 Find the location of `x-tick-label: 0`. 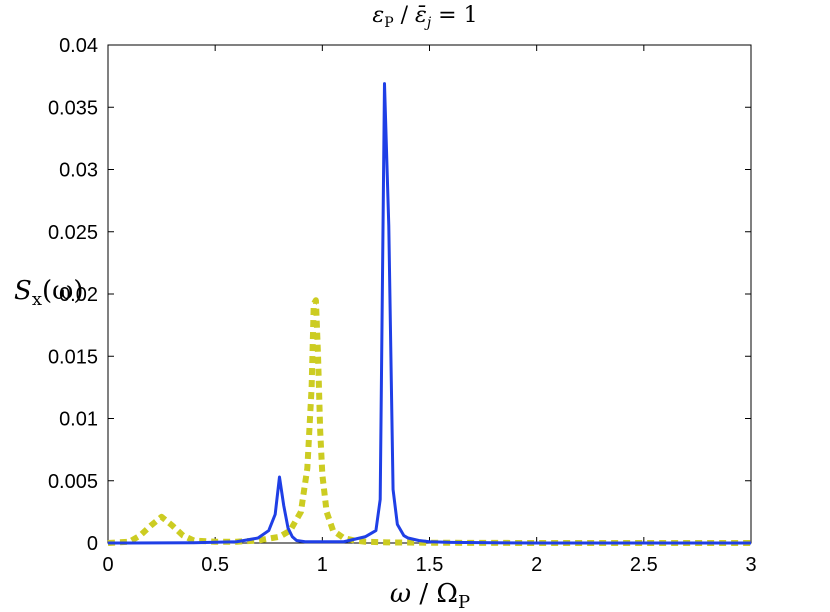

x-tick-label: 0 is located at coordinates (107, 565).